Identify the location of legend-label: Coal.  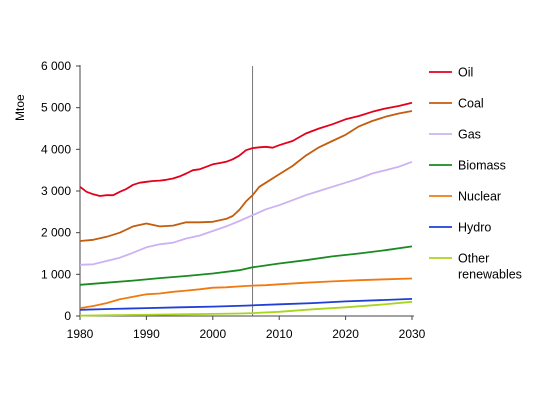
(471, 104).